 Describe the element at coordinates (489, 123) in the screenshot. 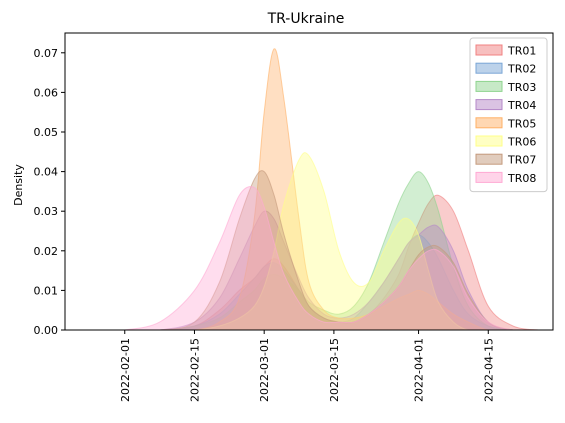

I see `legend-swatch-tr05` at that location.